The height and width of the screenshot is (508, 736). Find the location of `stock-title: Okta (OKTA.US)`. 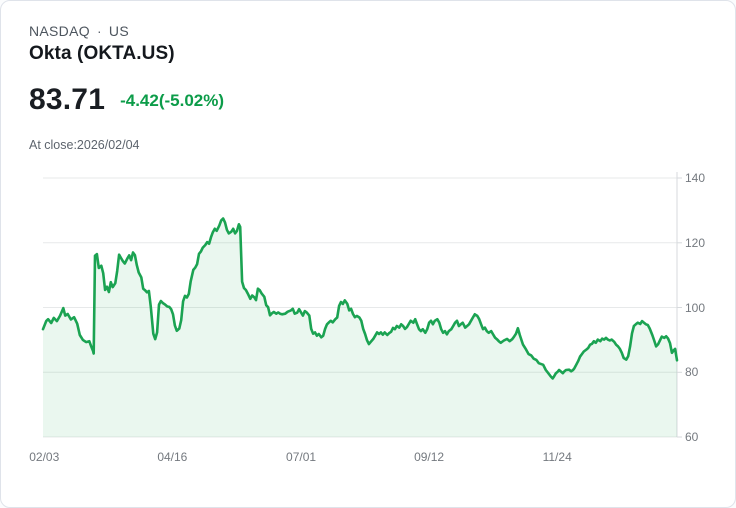

stock-title: Okta (OKTA.US) is located at coordinates (102, 53).